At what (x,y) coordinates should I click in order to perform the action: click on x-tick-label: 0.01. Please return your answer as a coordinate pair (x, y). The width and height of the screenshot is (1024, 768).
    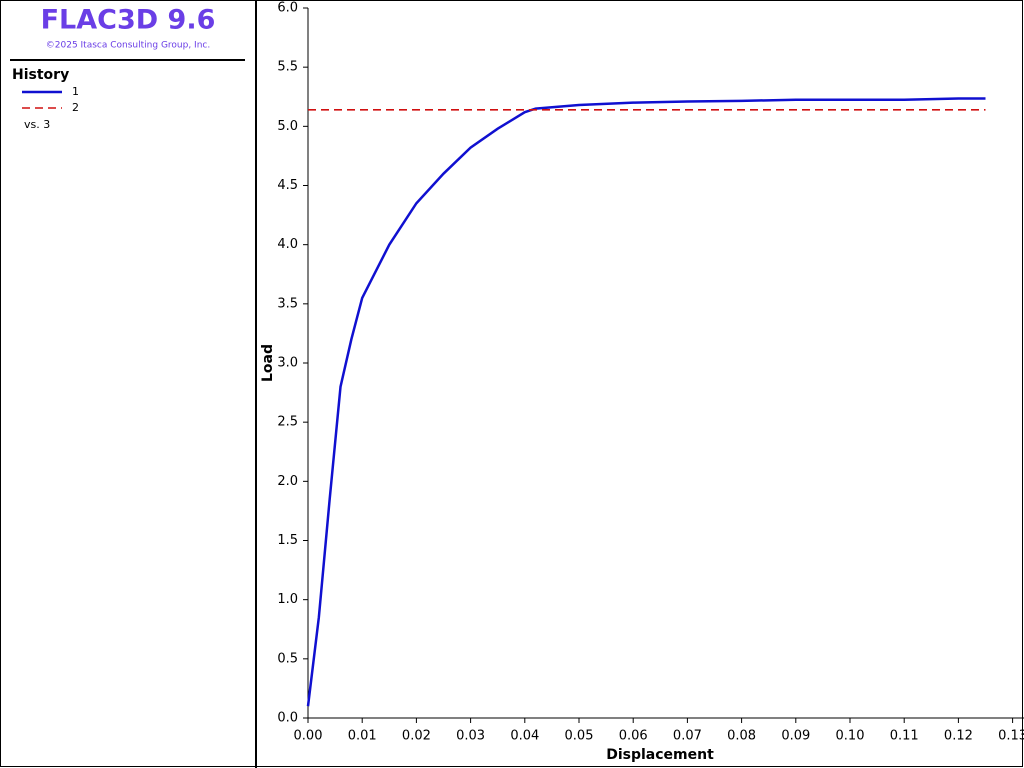
    Looking at the image, I should click on (362, 736).